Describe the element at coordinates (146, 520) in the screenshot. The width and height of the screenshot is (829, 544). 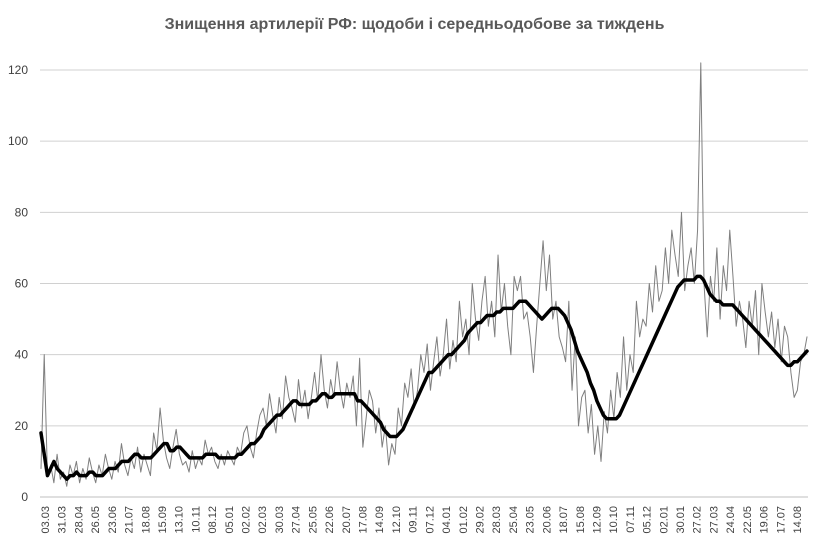
I see `x-tick-label: 18.08` at that location.